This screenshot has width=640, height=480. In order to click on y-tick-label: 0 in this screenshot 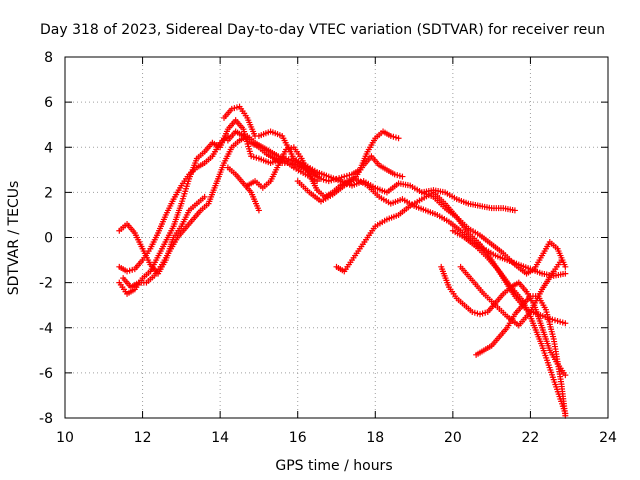, I will do `click(48, 239)`.